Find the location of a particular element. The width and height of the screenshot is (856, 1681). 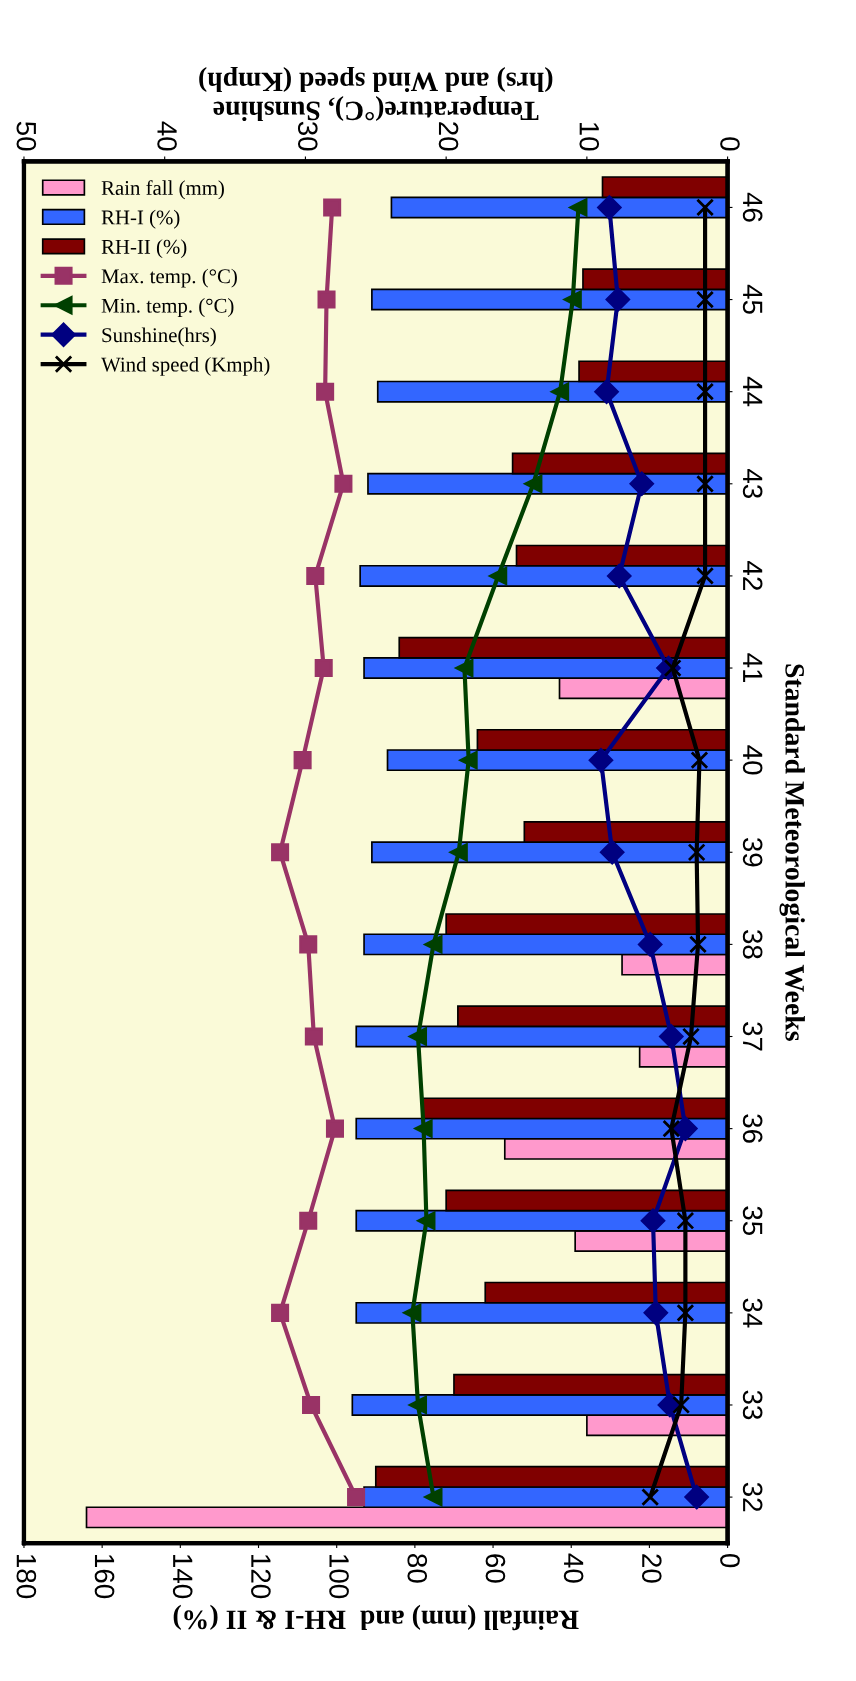

legend-label: Max. temp. (°C) is located at coordinates (169, 278).